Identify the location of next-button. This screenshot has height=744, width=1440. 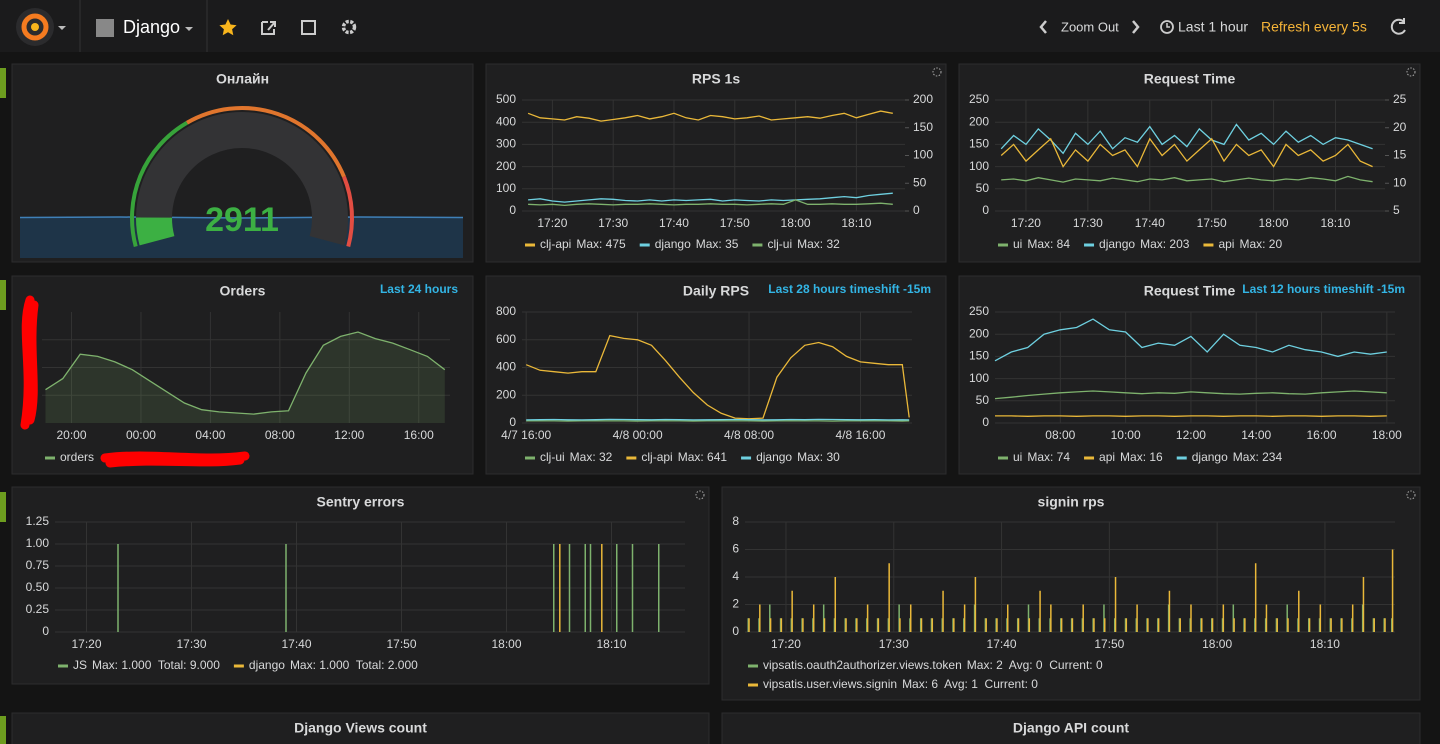
(1136, 27).